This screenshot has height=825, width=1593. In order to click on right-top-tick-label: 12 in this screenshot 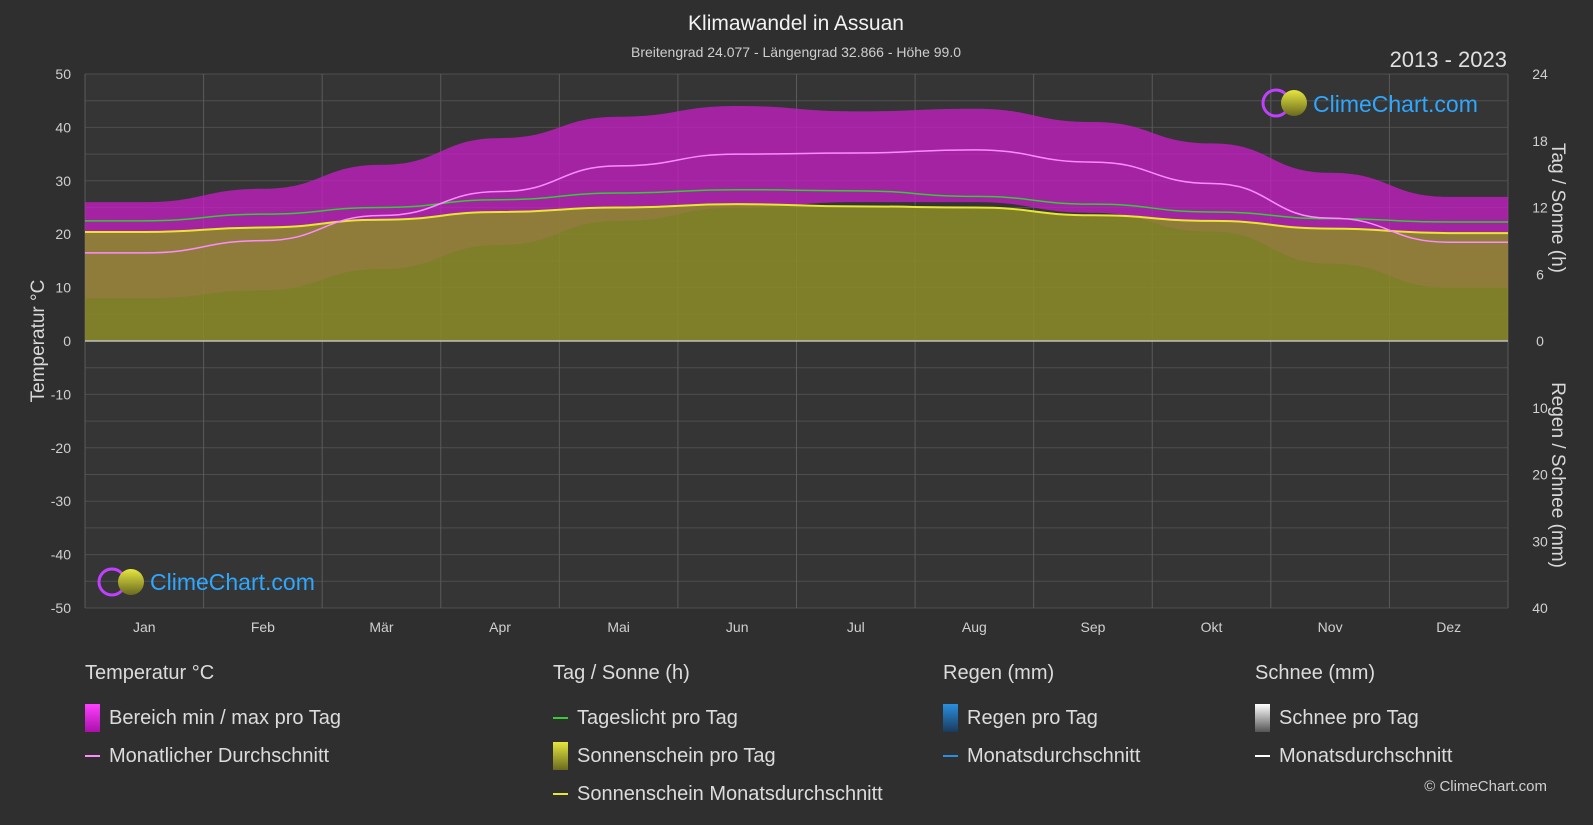, I will do `click(1540, 208)`.